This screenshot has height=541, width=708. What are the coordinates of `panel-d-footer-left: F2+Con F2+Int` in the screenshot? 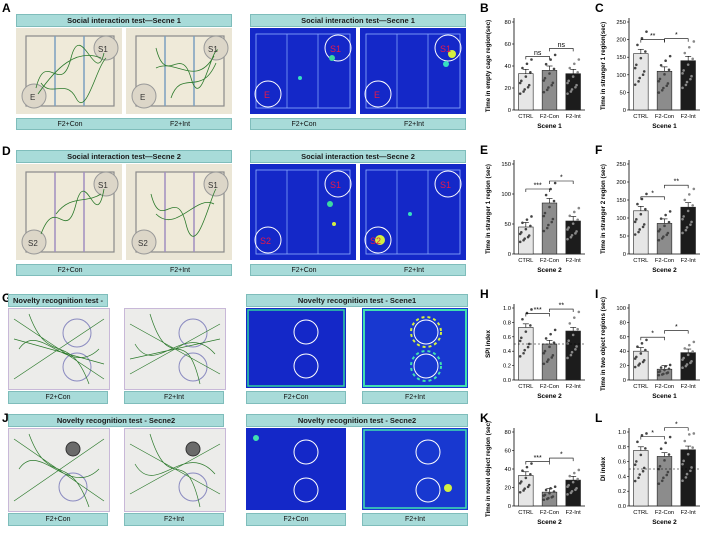 It's located at (124, 270).